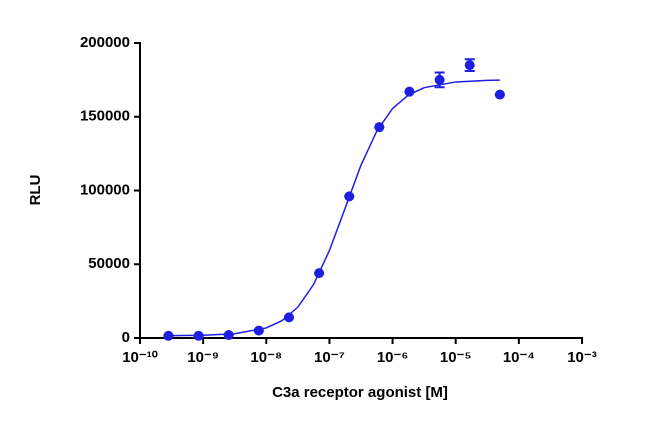 The width and height of the screenshot is (650, 429). Describe the element at coordinates (582, 357) in the screenshot. I see `x-tick-label: 10⁻³` at that location.